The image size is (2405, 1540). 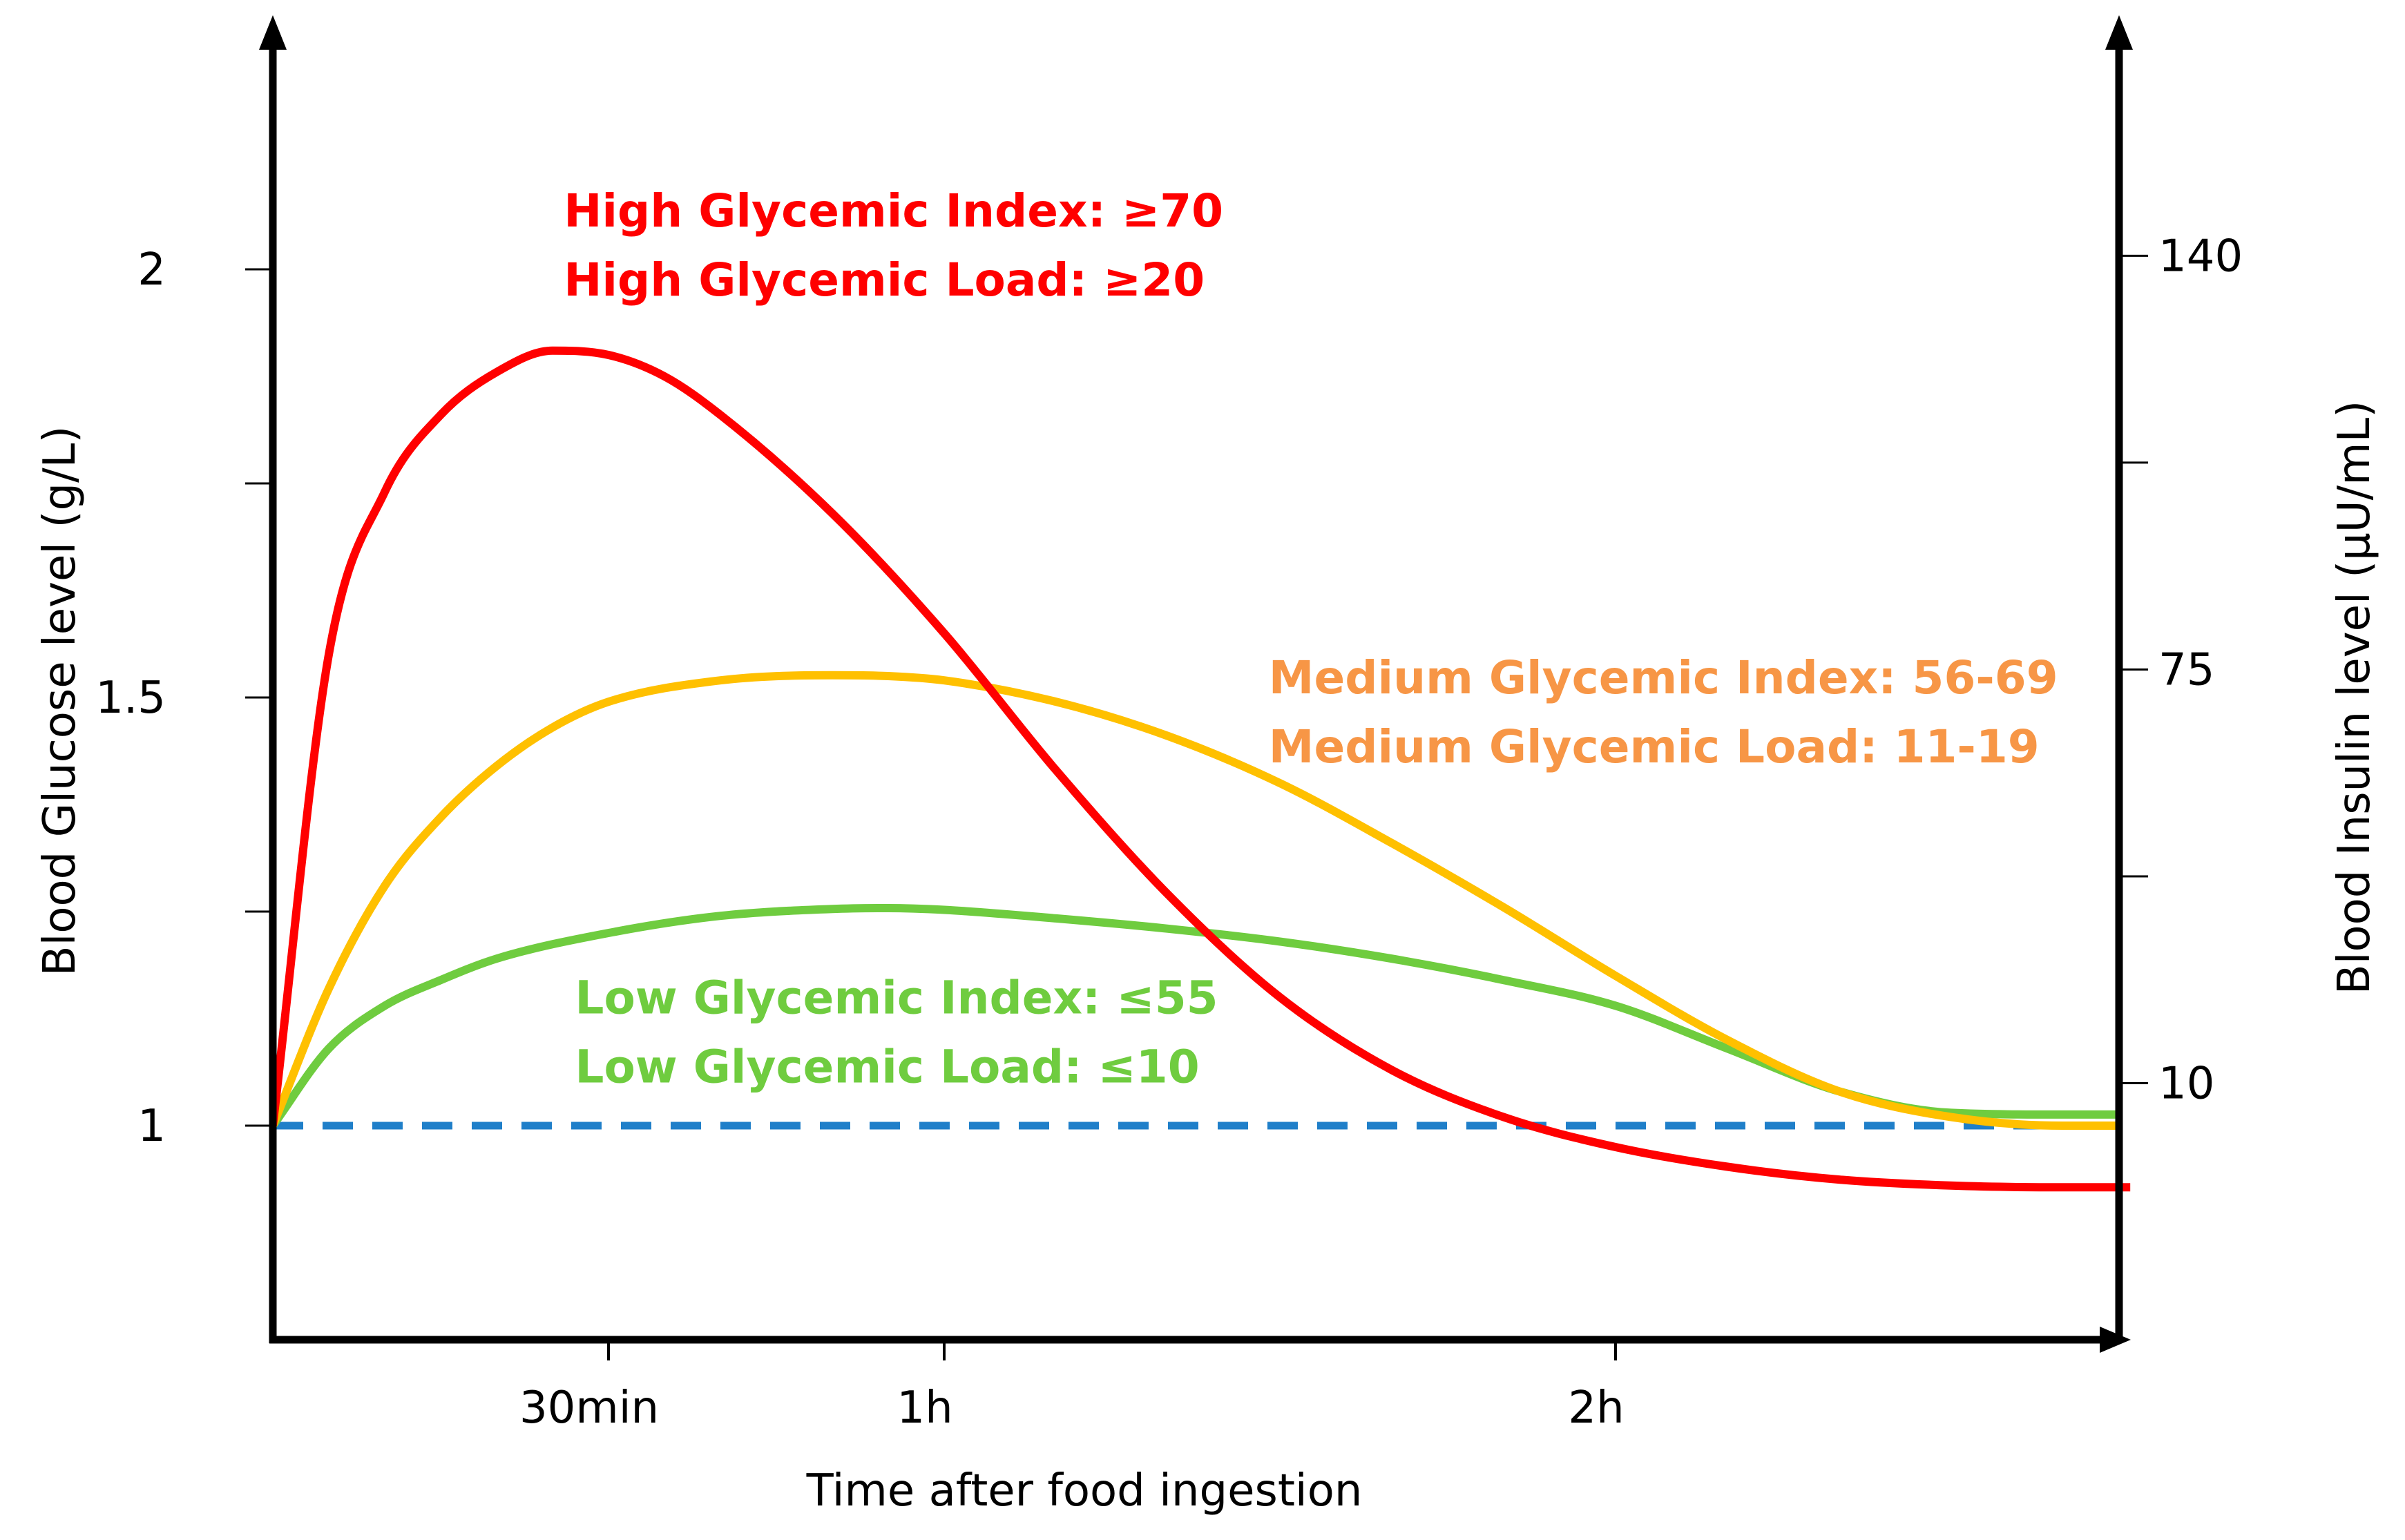 What do you see at coordinates (1663, 677) in the screenshot?
I see `series-label-medium-glycemic: Medium Glycemic Index: 56-69` at bounding box center [1663, 677].